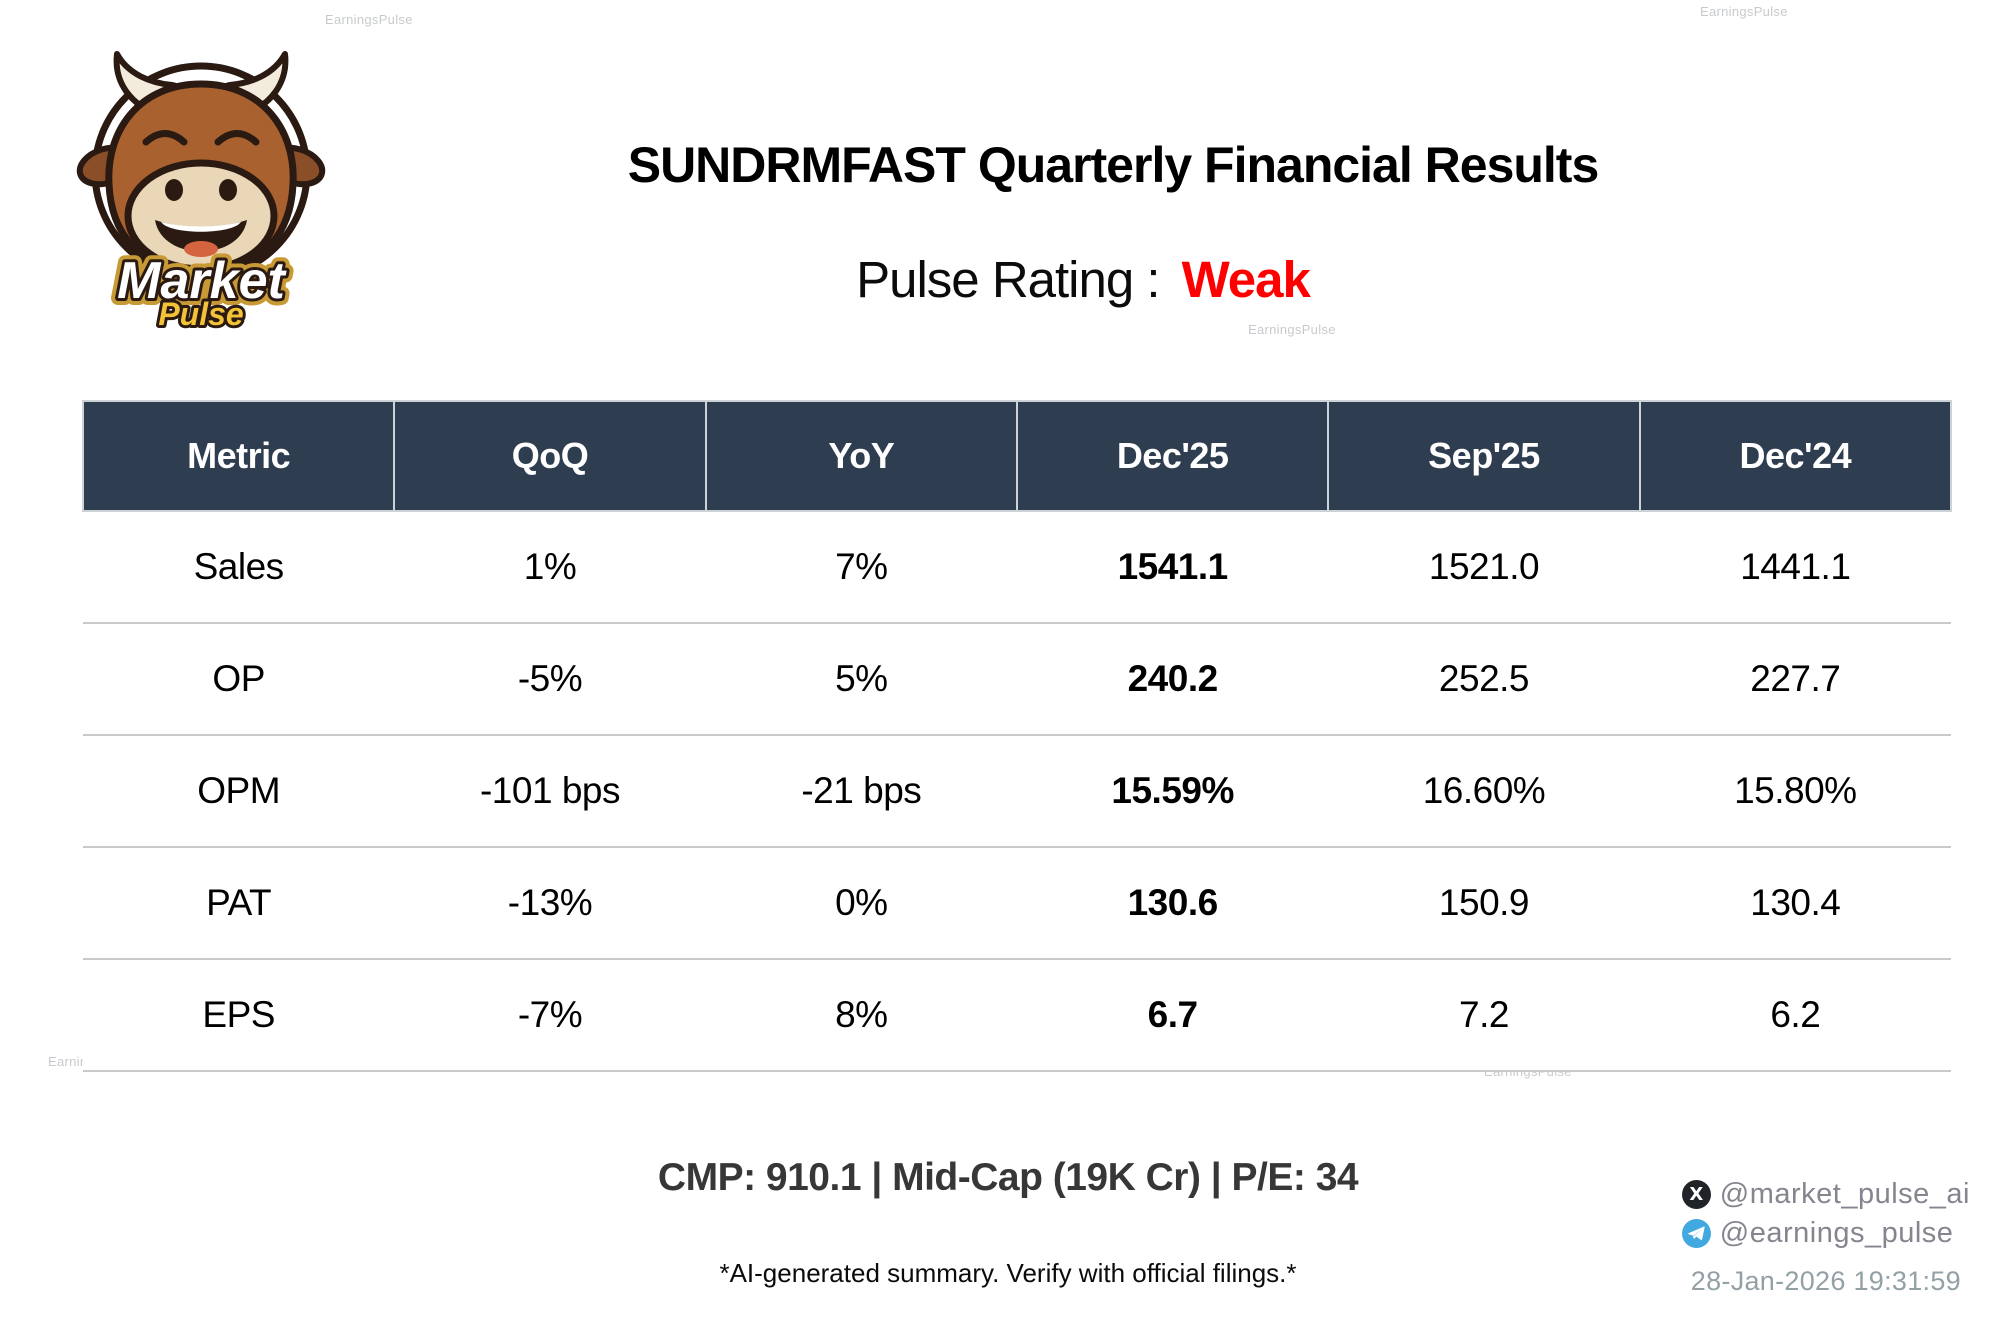 Image resolution: width=2016 pixels, height=1318 pixels. What do you see at coordinates (238, 456) in the screenshot?
I see `col-header-metric: Metric` at bounding box center [238, 456].